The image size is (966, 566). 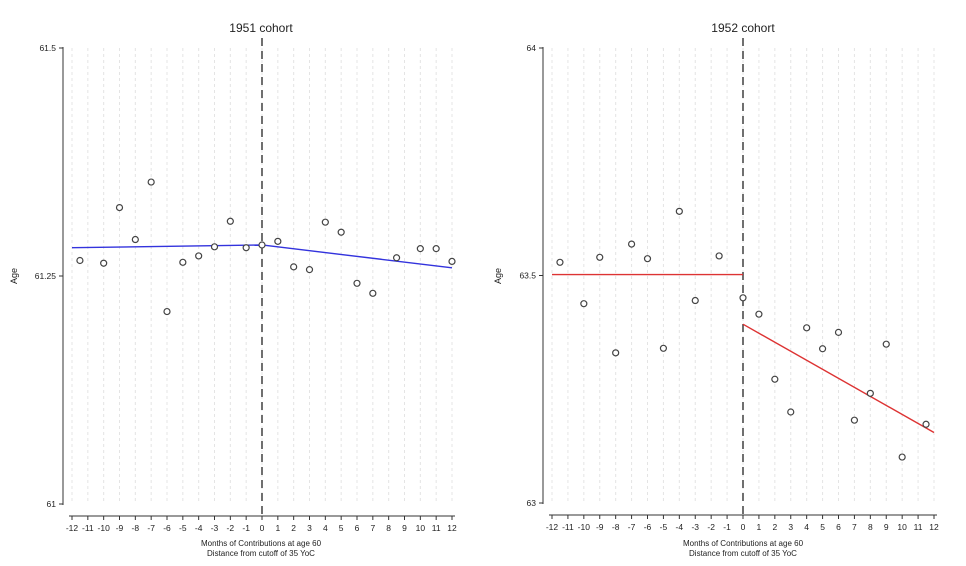 What do you see at coordinates (388, 528) in the screenshot?
I see `x-tick-label: 8` at bounding box center [388, 528].